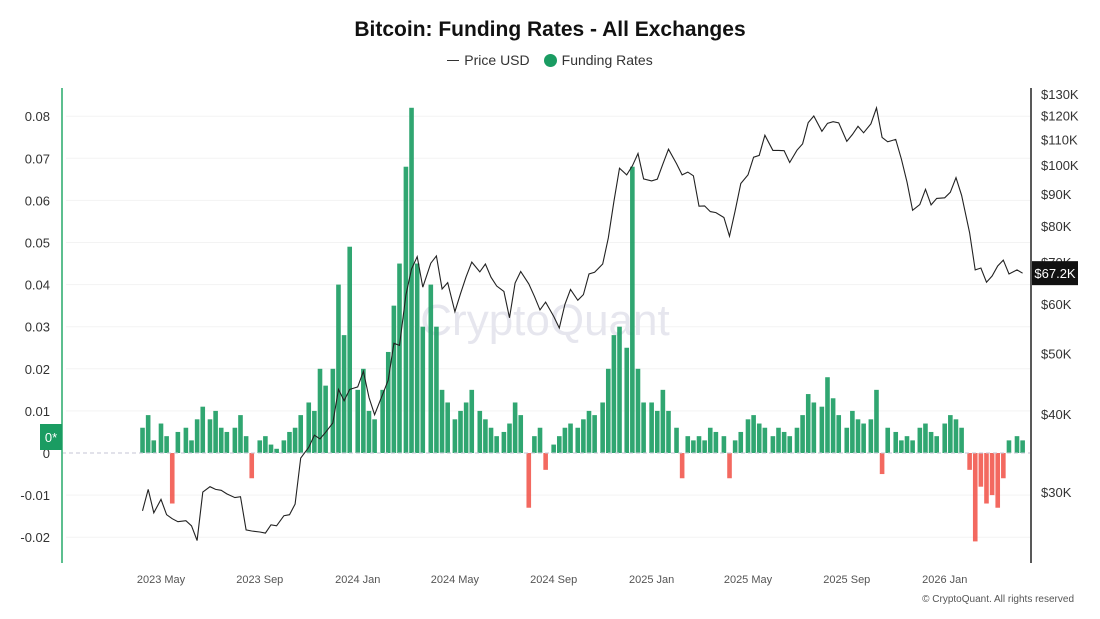 Image resolution: width=1100 pixels, height=619 pixels. What do you see at coordinates (998, 599) in the screenshot?
I see `copyright: © CryptoQuant. All rights reserved` at bounding box center [998, 599].